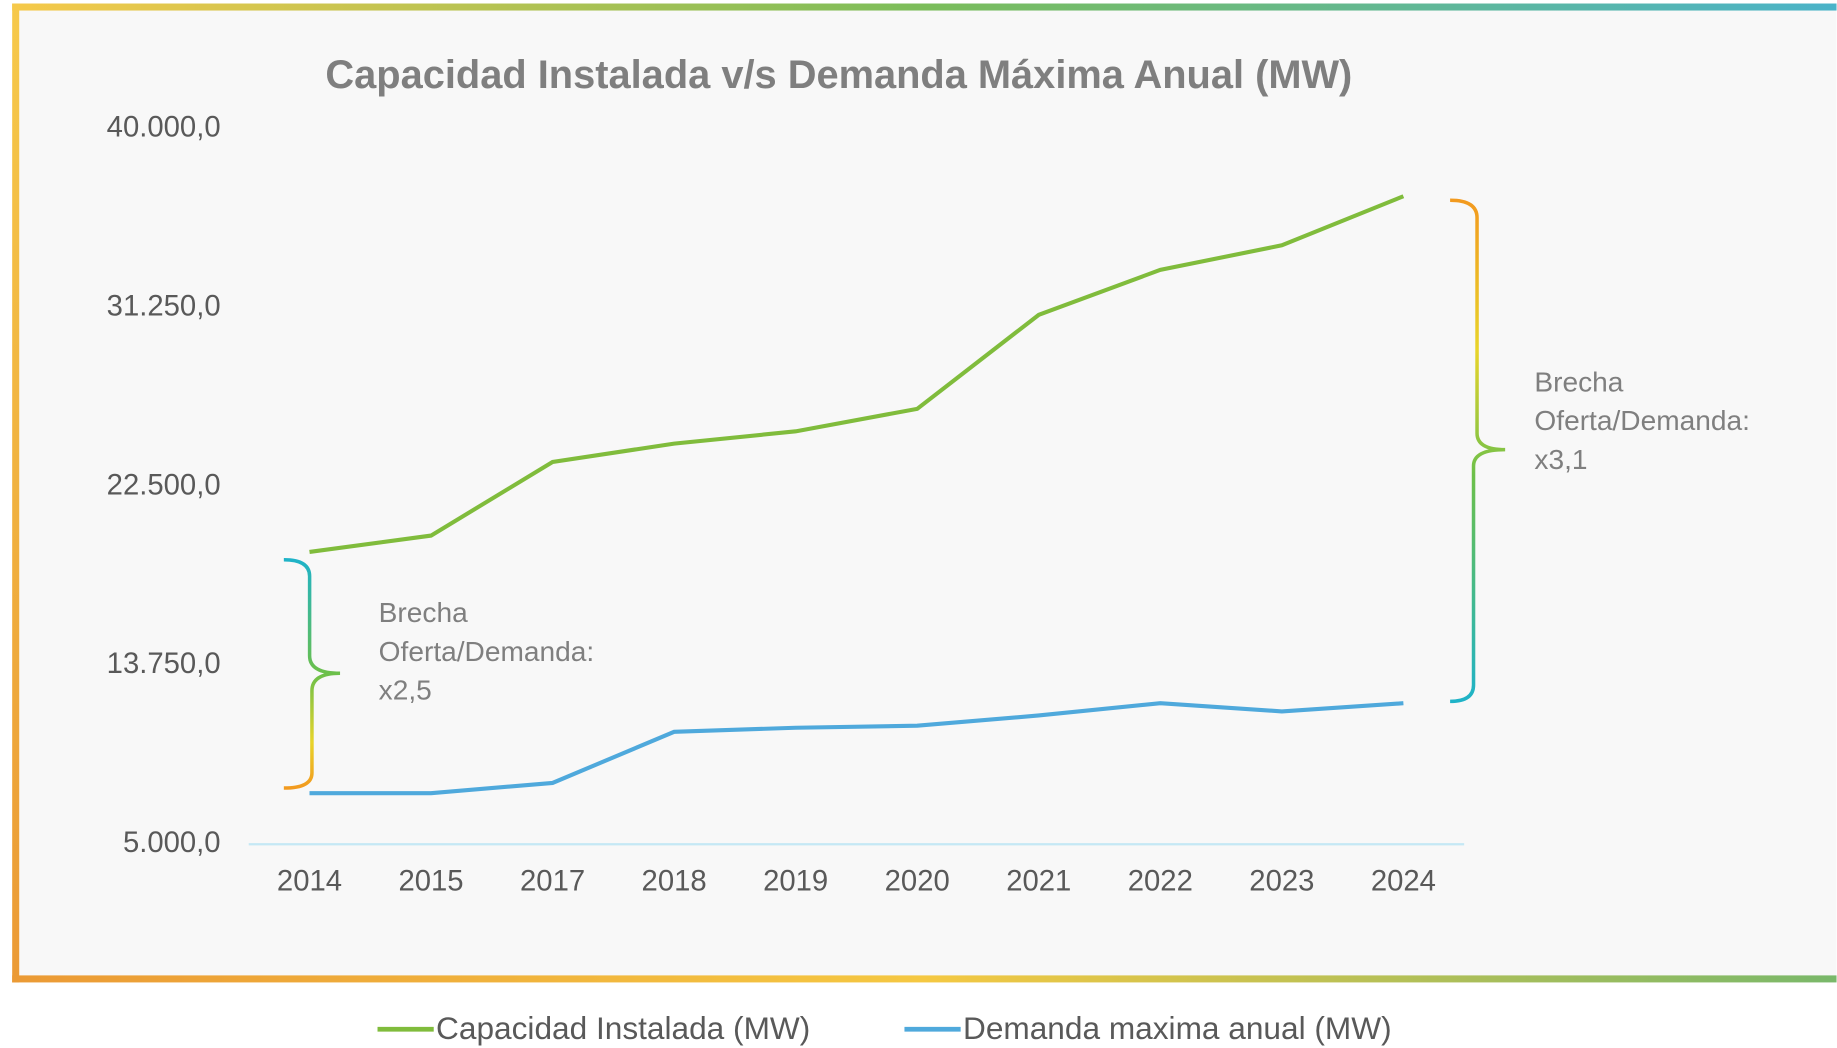 This screenshot has width=1837, height=1048. I want to click on legend-label: Demanda maxima anual (MW), so click(1177, 1028).